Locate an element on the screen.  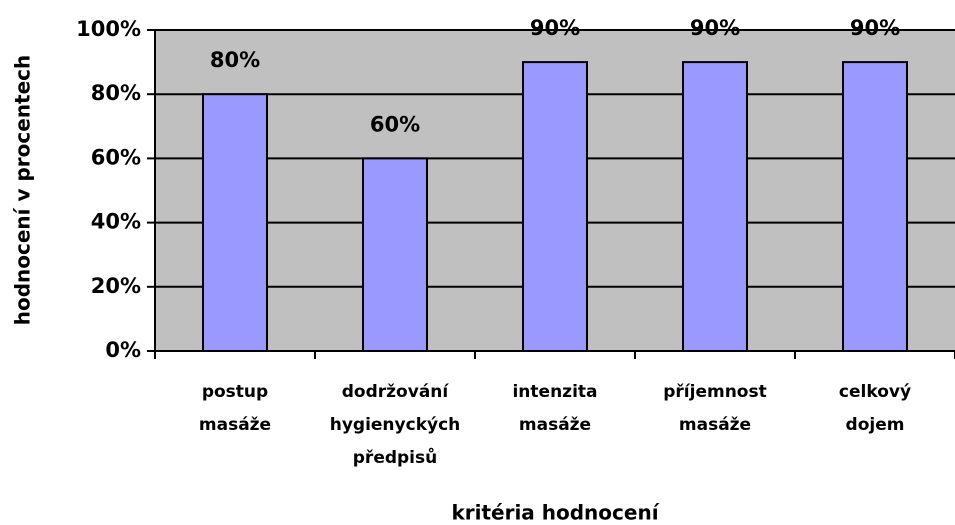
y-tick-label: 80% is located at coordinates (116, 93).